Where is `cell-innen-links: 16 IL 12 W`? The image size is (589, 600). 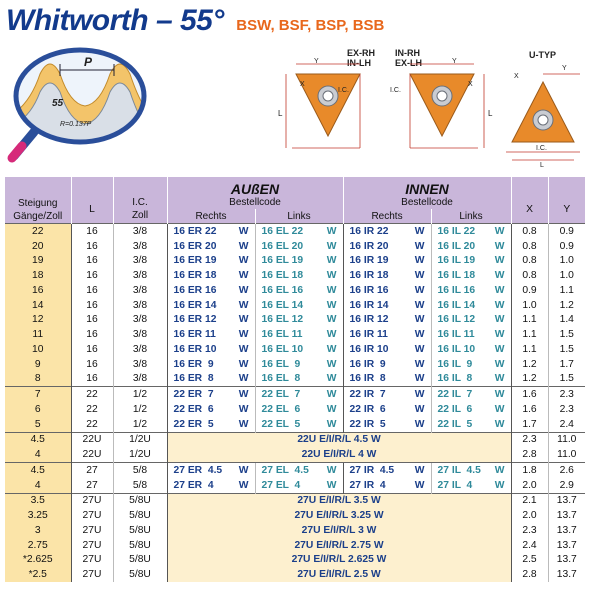
cell-innen-links: 16 IL 12 W is located at coordinates (471, 320).